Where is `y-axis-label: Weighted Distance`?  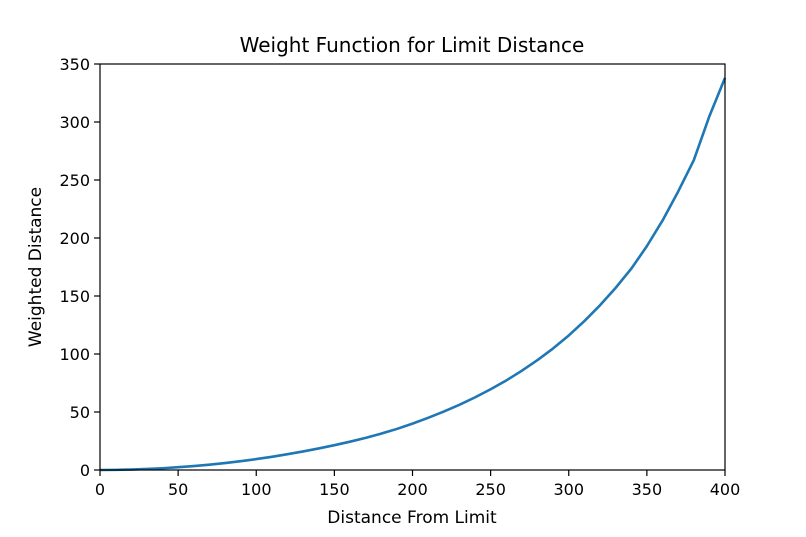
y-axis-label: Weighted Distance is located at coordinates (36, 267).